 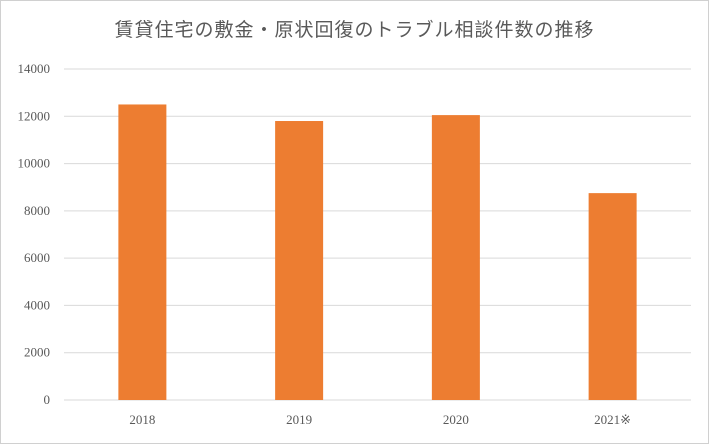 I want to click on bar-2018, so click(x=142, y=252).